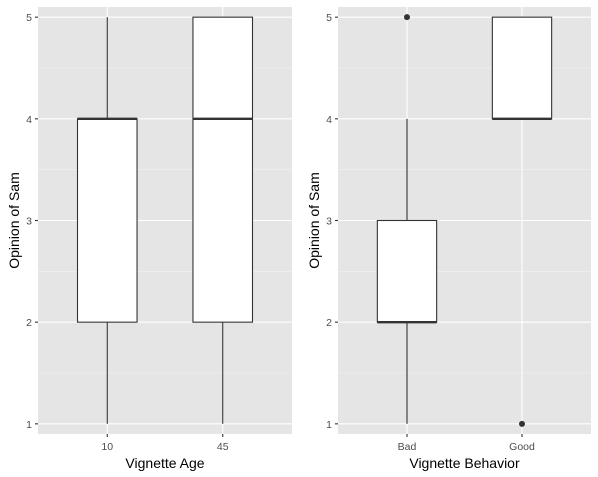 This screenshot has height=477, width=598. Describe the element at coordinates (329, 425) in the screenshot. I see `behavior-y-tick-label: 1` at that location.